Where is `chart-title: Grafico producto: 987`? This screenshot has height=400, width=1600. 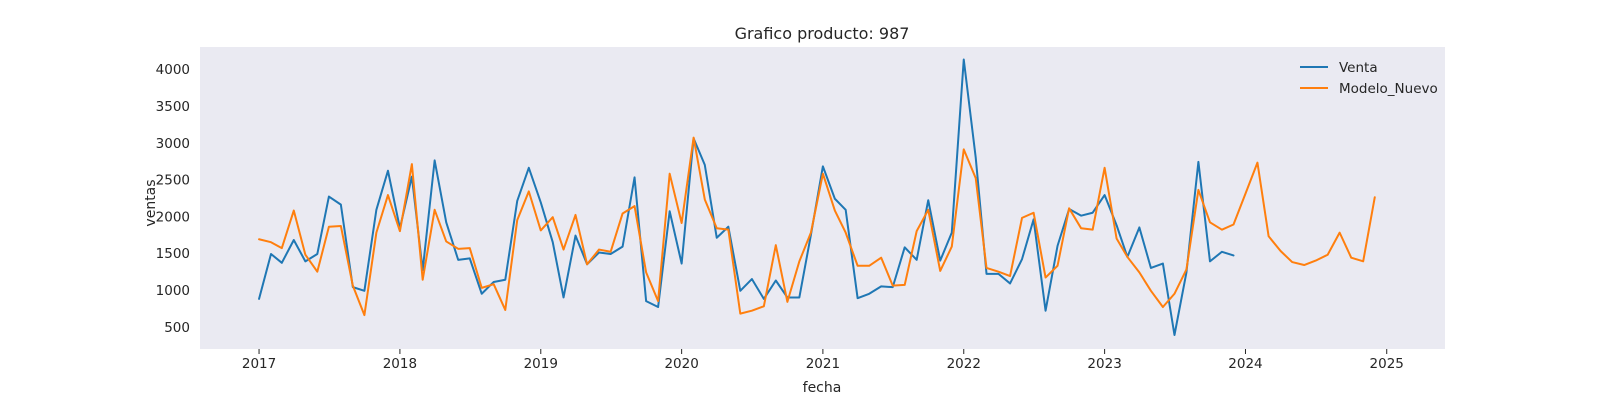
chart-title: Grafico producto: 987 is located at coordinates (822, 33).